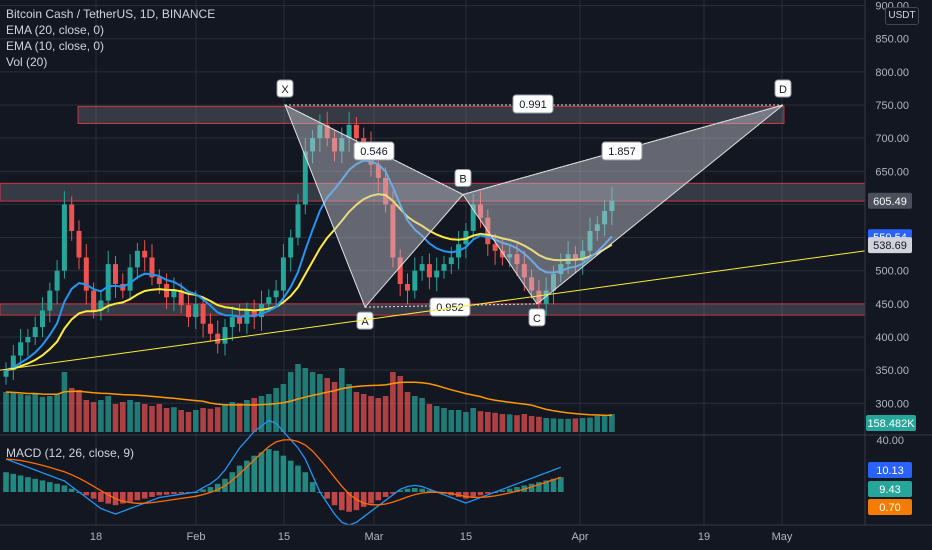 The width and height of the screenshot is (932, 550). Describe the element at coordinates (365, 322) in the screenshot. I see `pattern-label-a: A` at that location.